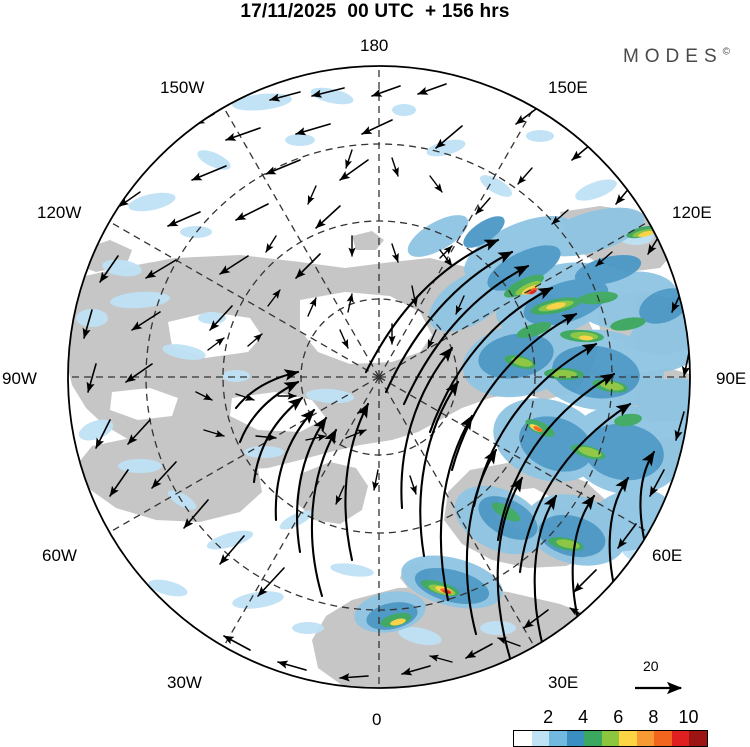  Describe the element at coordinates (563, 682) in the screenshot. I see `lon-label-30e: 30E` at that location.